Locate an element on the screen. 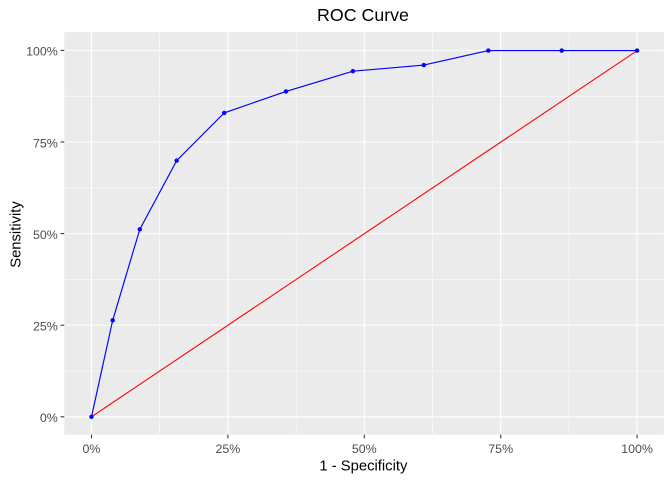 Image resolution: width=672 pixels, height=480 pixels. svg-text: 1 - Specificity is located at coordinates (363, 466).